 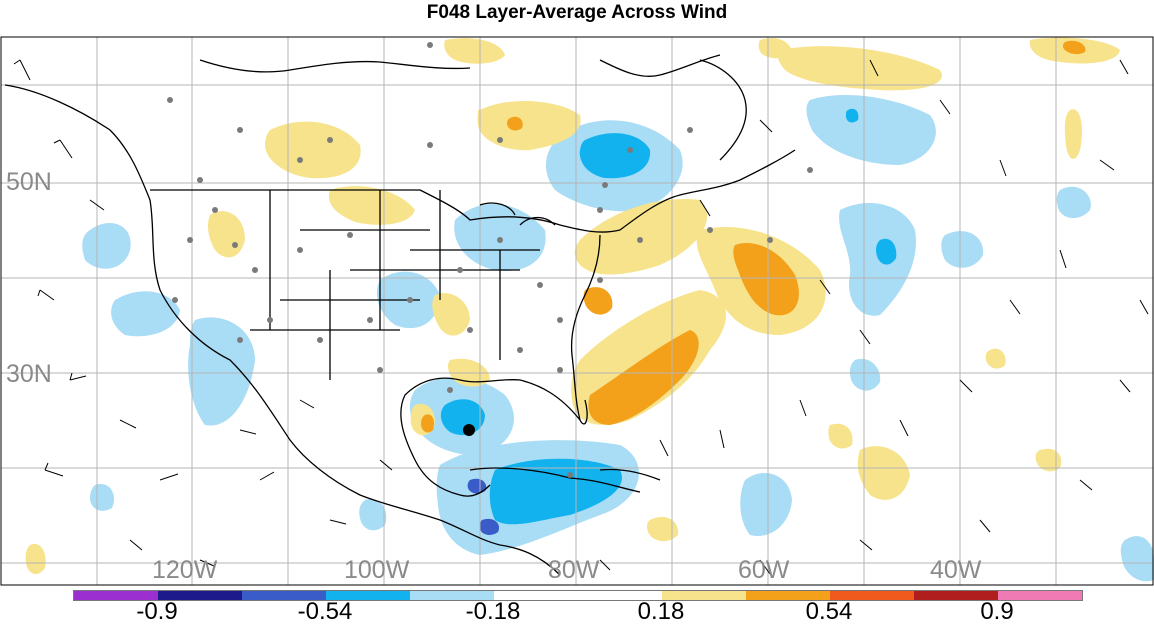 What do you see at coordinates (483, 506) in the screenshot?
I see `negative-anomaly-dark` at bounding box center [483, 506].